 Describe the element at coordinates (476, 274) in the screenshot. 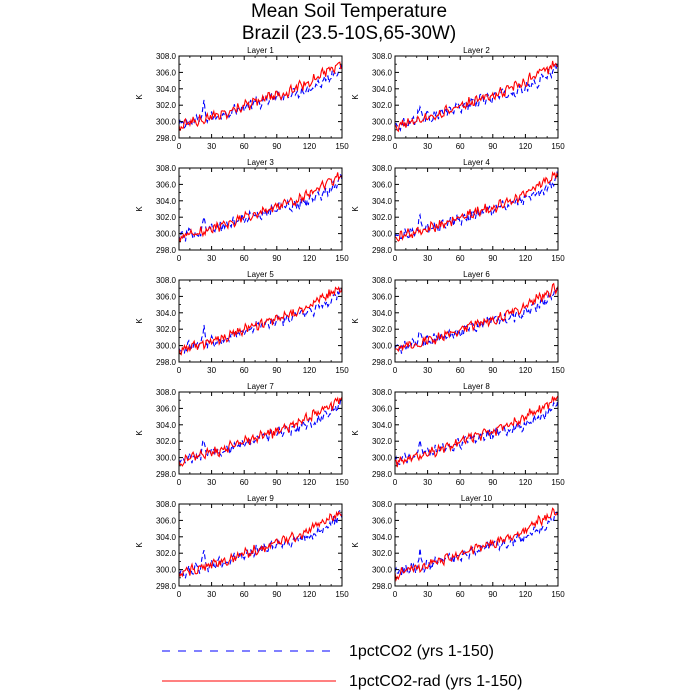

I see `panel-title: Layer 6` at that location.